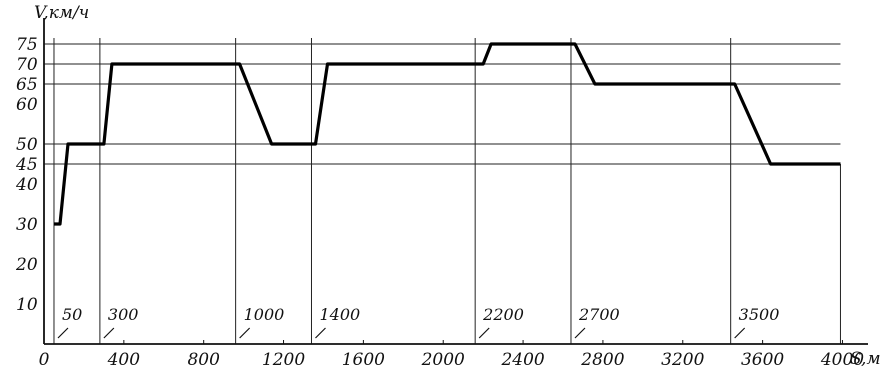 This screenshot has height=373, width=890. I want to click on x-tick-label: 2400, so click(522, 360).